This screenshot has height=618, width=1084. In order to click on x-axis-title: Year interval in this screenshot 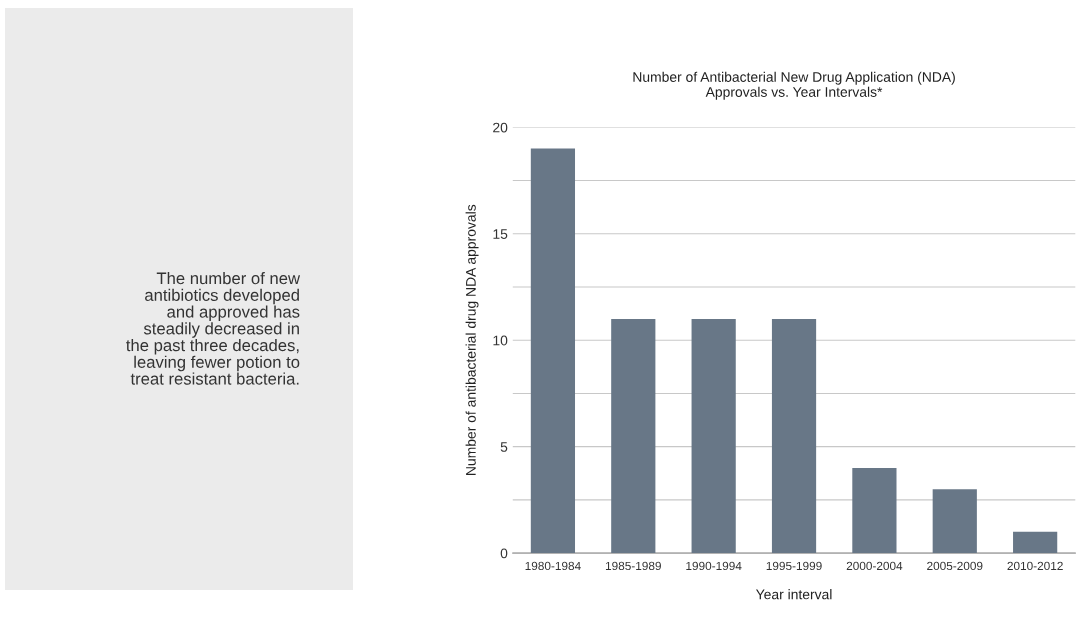, I will do `click(793, 594)`.